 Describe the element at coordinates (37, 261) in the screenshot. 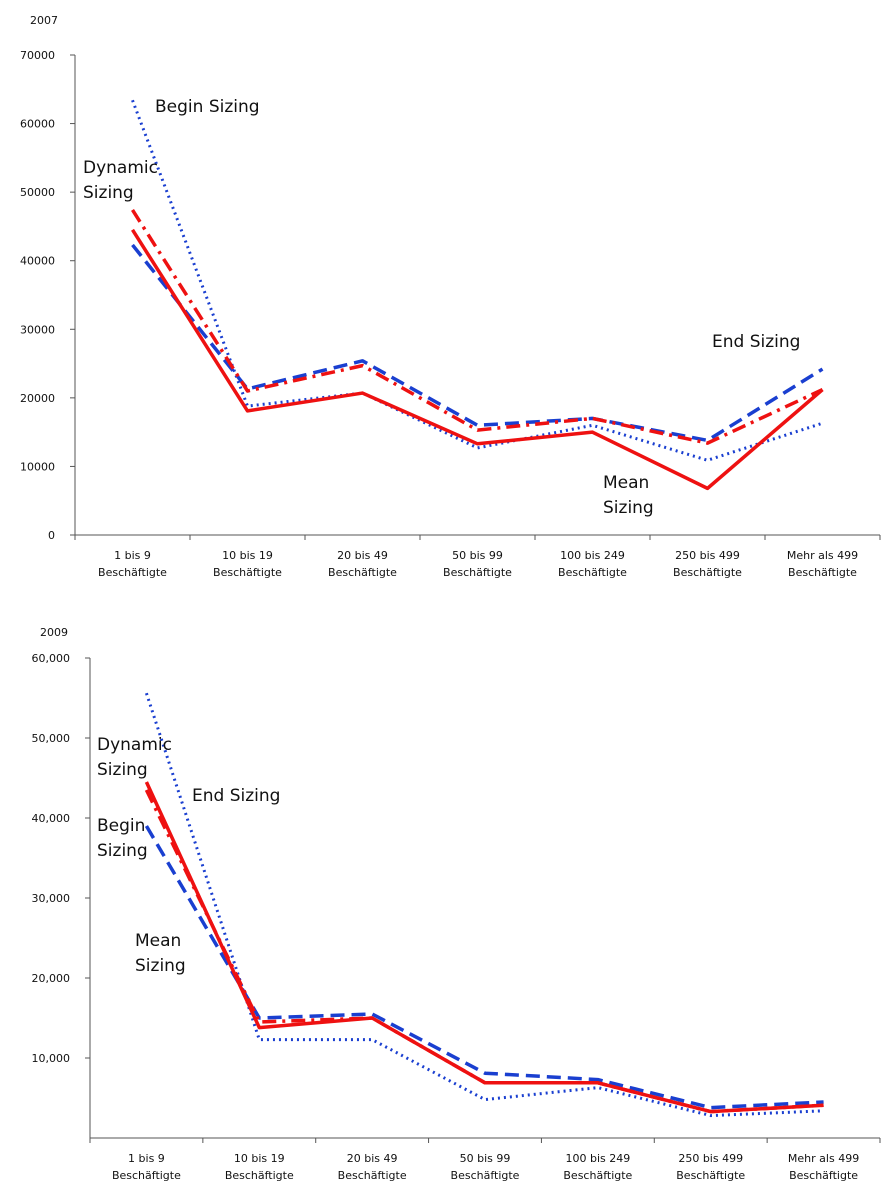

I see `y-tick-label: 40000` at that location.